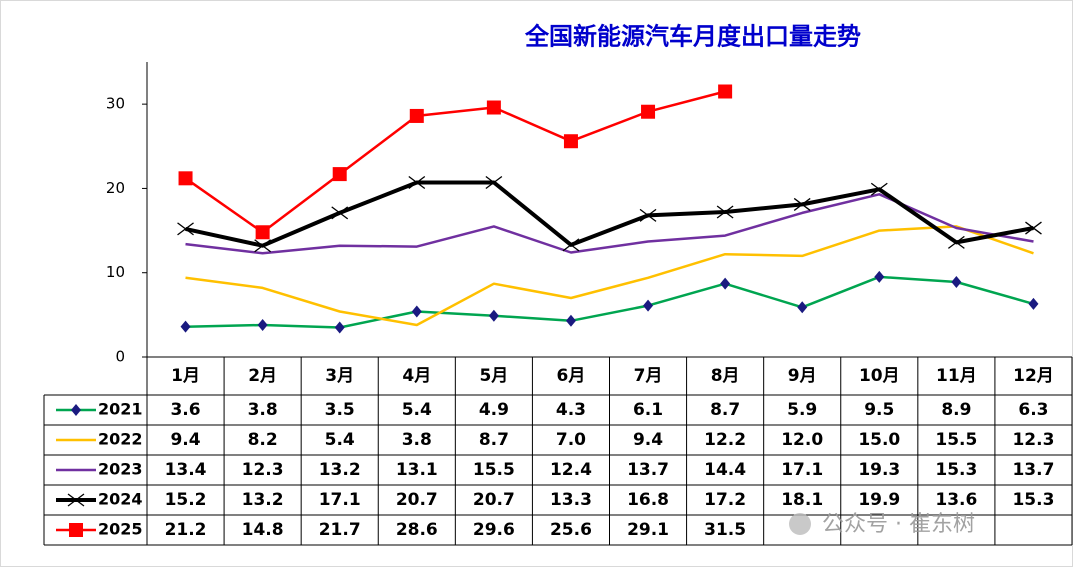  I want to click on legend-label: 2023, so click(120, 469).